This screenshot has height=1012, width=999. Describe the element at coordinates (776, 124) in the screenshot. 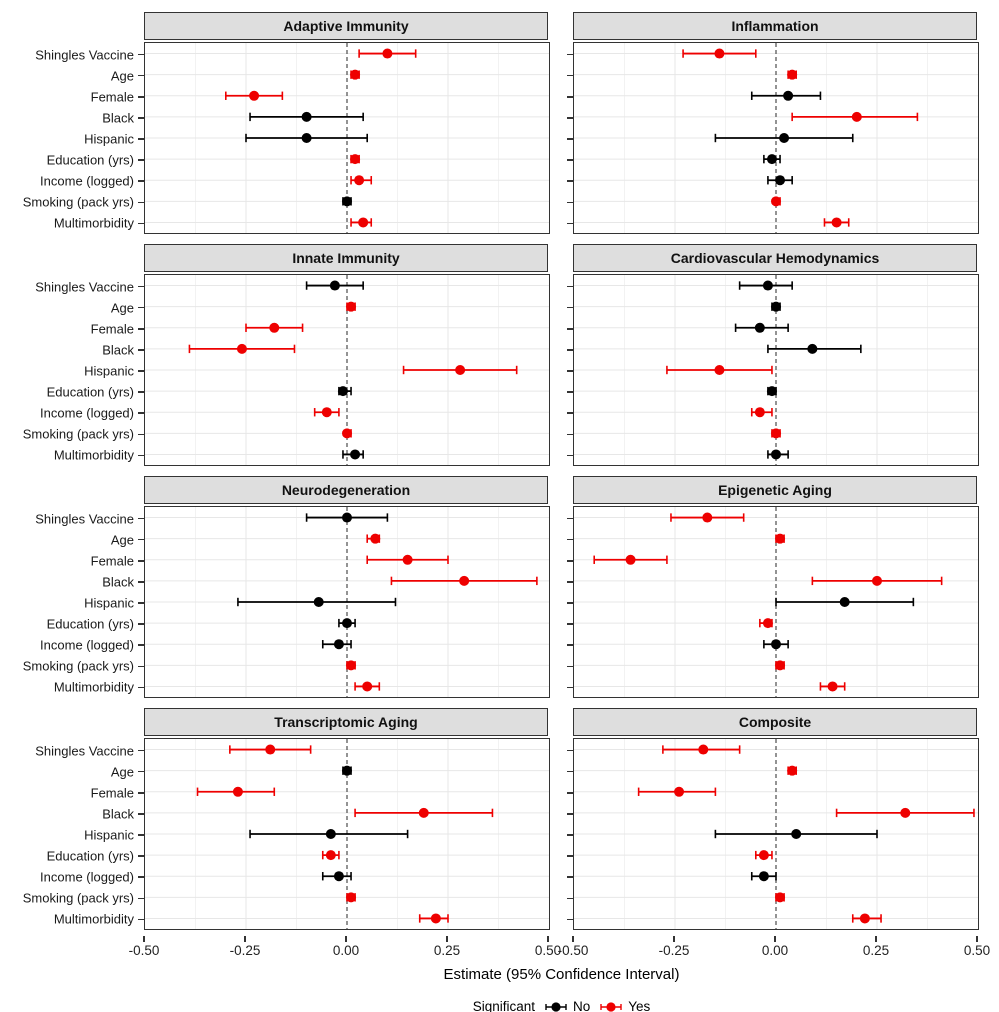

I see `panel-inflammation: Inflammation` at that location.